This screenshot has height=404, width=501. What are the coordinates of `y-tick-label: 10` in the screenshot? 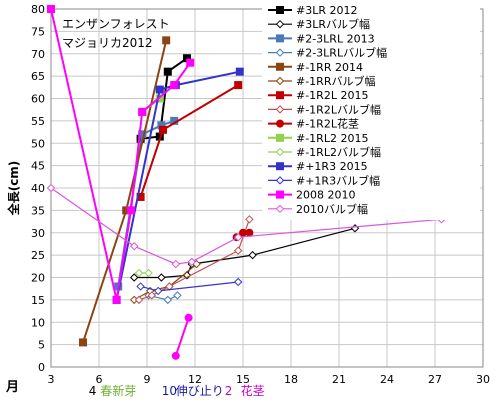 It's located at (38, 322).